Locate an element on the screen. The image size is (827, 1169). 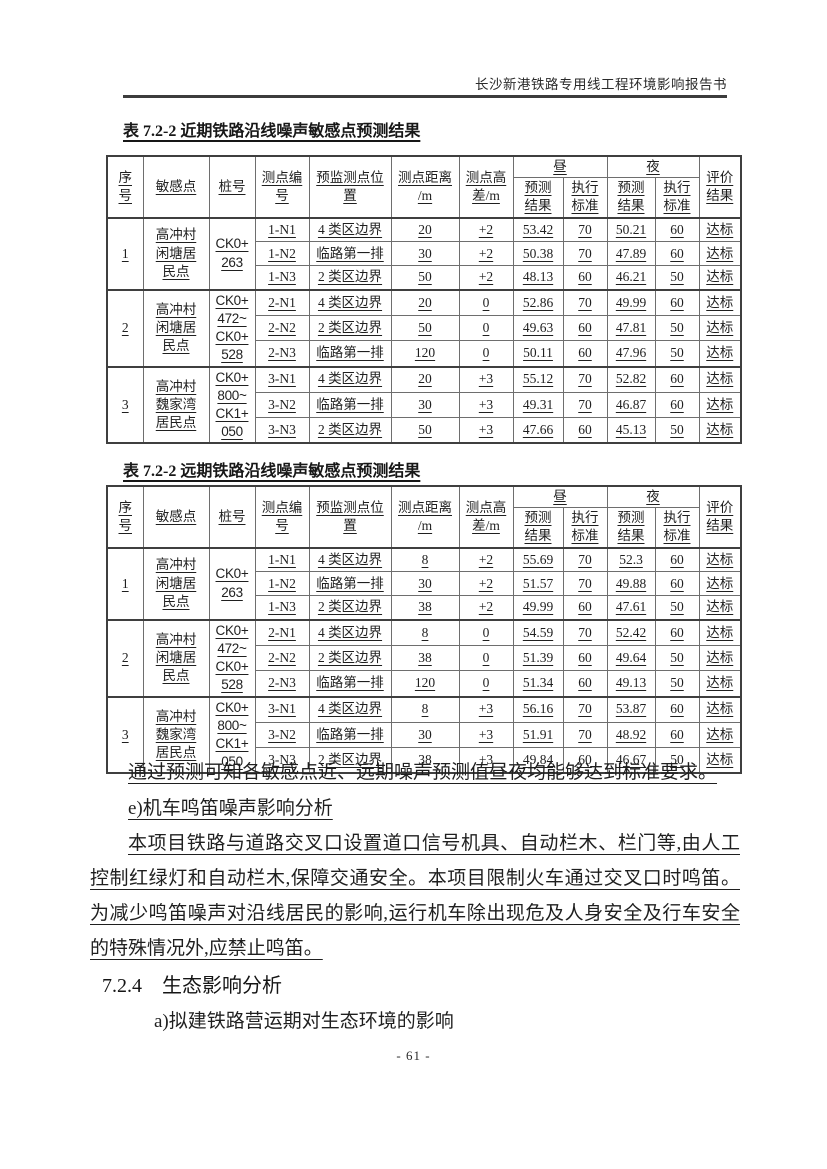
point-id-cell: 2-N3 is located at coordinates (282, 684).